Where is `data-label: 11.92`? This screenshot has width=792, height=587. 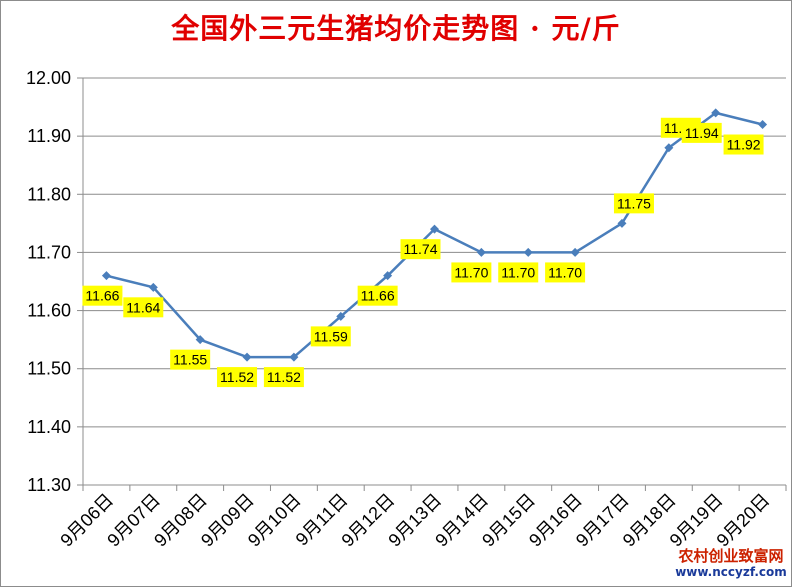
data-label: 11.92 is located at coordinates (744, 145).